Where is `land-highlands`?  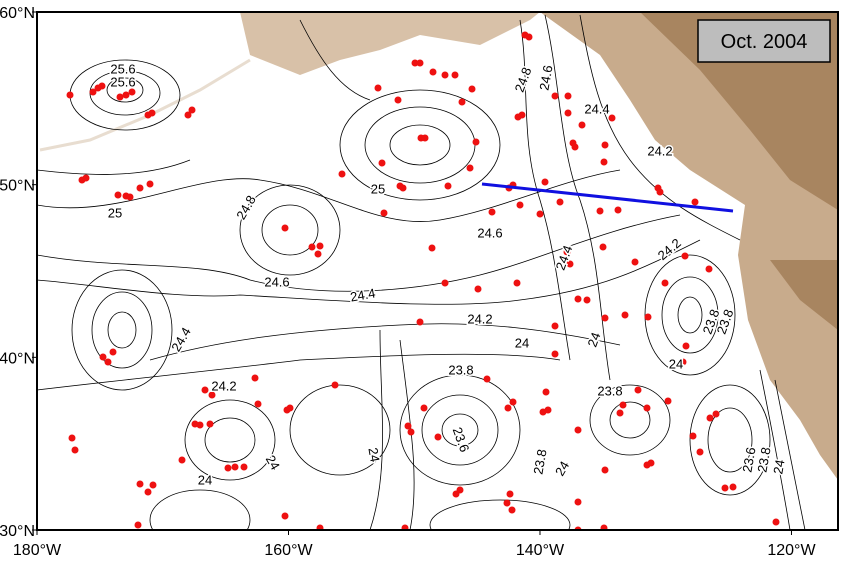
land-highlands is located at coordinates (739, 171).